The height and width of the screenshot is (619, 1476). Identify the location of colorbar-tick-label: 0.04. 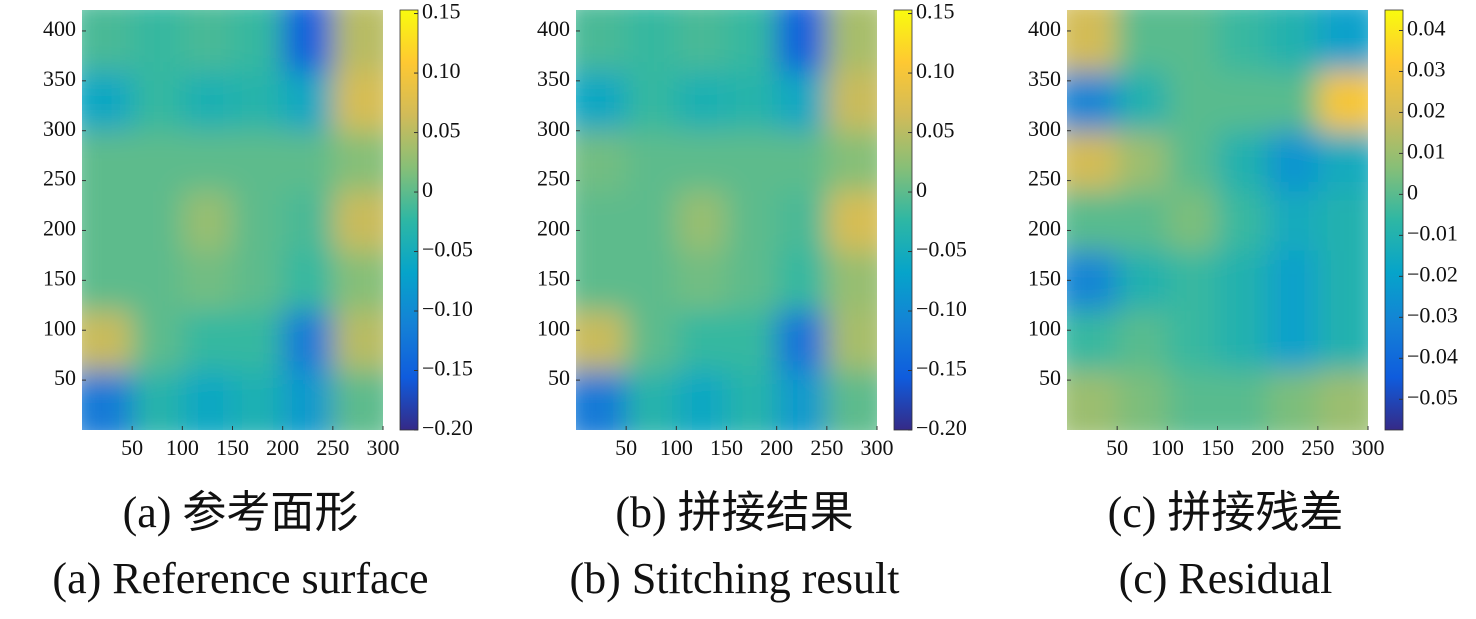
(1426, 28).